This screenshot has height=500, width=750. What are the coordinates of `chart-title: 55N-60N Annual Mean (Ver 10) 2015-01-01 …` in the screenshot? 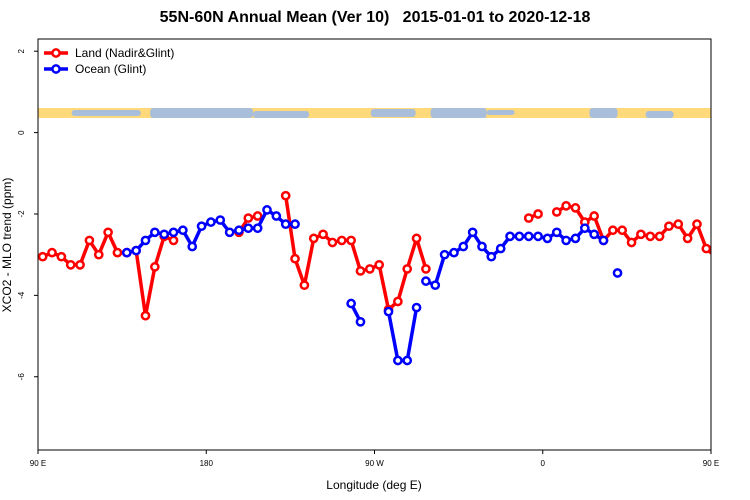 It's located at (375, 17).